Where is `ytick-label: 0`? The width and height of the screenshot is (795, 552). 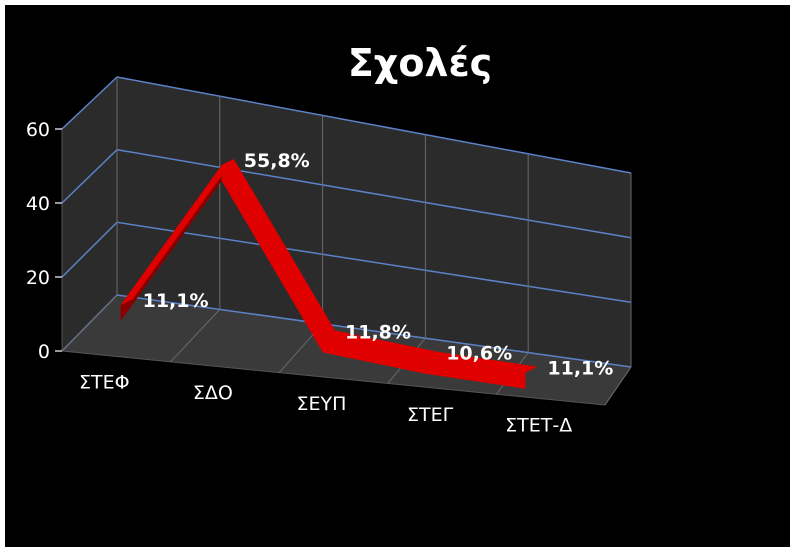
ytick-label: 0 is located at coordinates (44, 352).